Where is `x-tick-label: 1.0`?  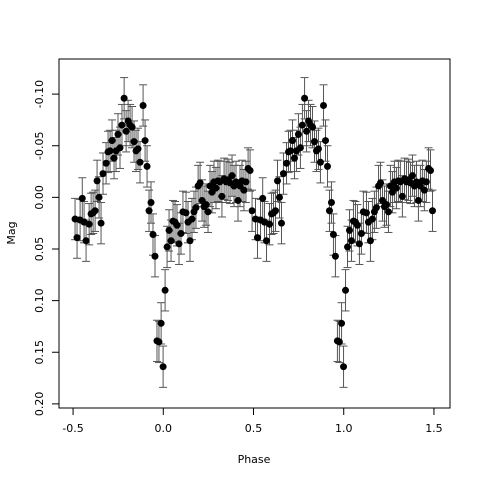 x-tick-label: 1.0 is located at coordinates (344, 428).